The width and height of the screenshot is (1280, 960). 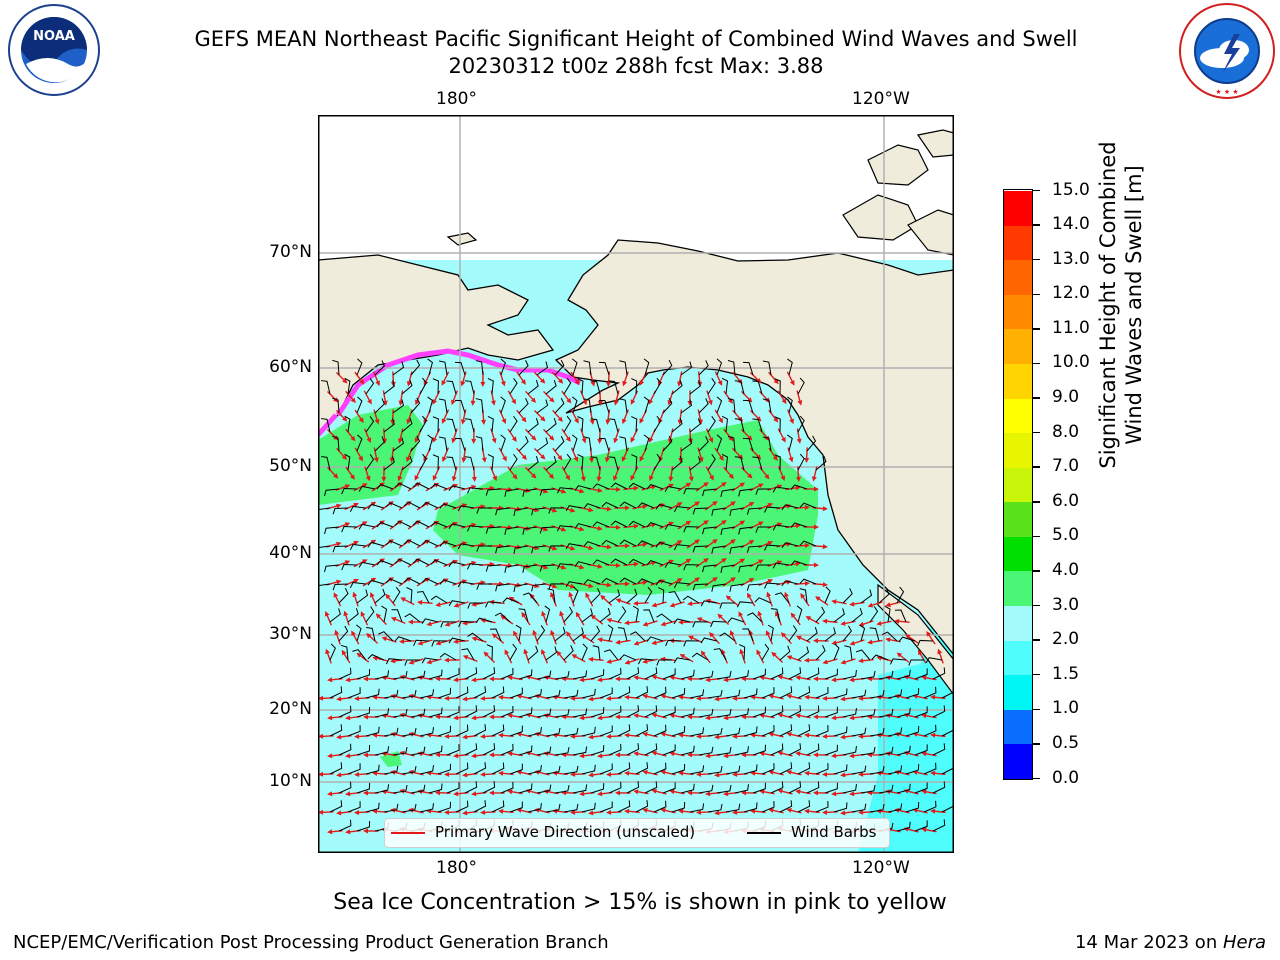 What do you see at coordinates (1018, 485) in the screenshot?
I see `colorbar-segment` at bounding box center [1018, 485].